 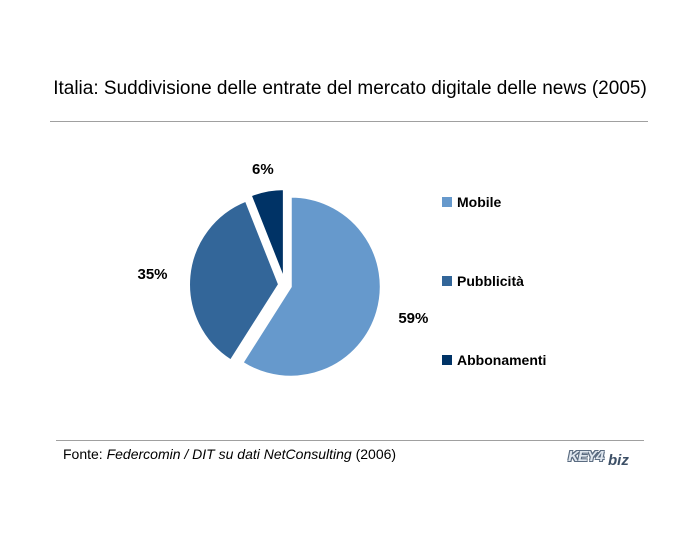 What do you see at coordinates (350, 440) in the screenshot?
I see `footer-divider` at bounding box center [350, 440].